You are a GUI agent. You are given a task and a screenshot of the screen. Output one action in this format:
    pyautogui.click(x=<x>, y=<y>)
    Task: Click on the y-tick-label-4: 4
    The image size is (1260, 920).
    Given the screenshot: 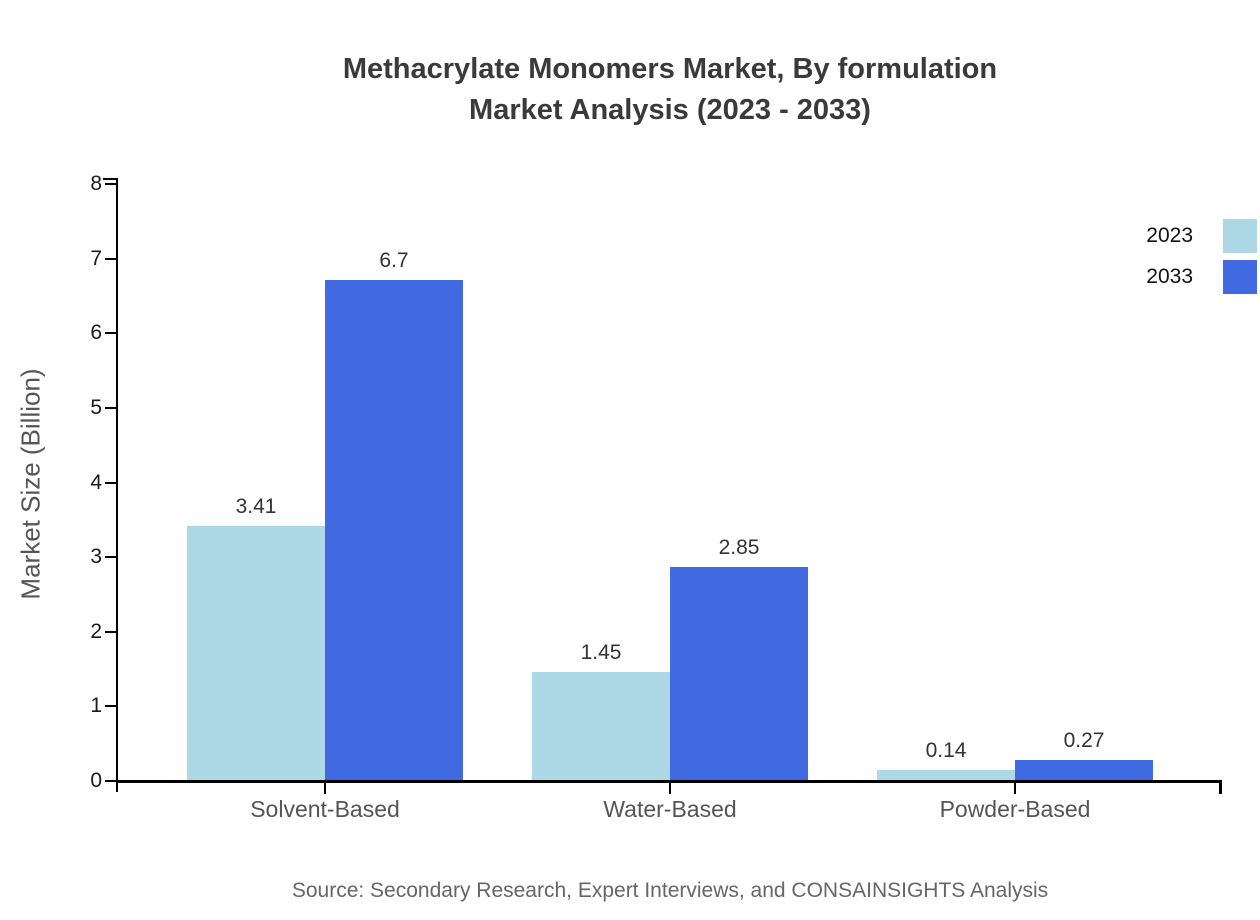 What is the action you would take?
    pyautogui.click(x=96, y=482)
    